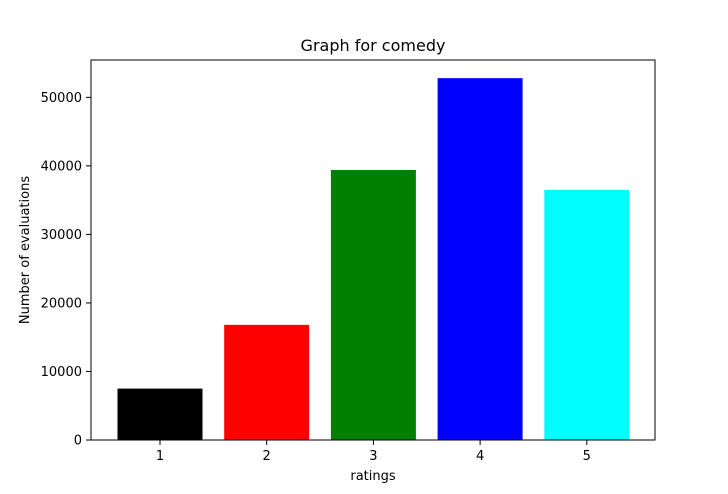  I want to click on y-tick-label: 20000, so click(61, 303).